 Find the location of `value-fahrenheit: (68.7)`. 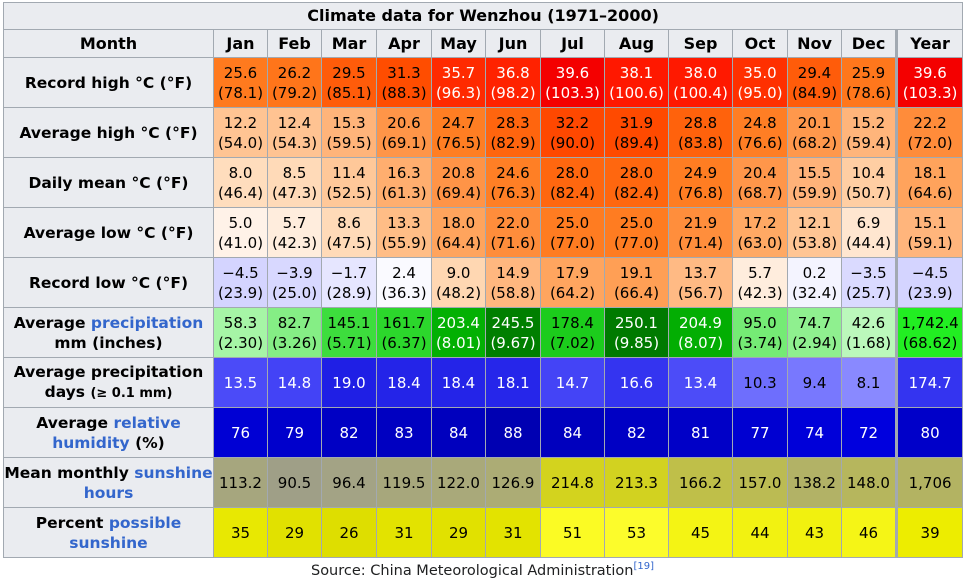

value-fahrenheit: (68.7) is located at coordinates (760, 192).